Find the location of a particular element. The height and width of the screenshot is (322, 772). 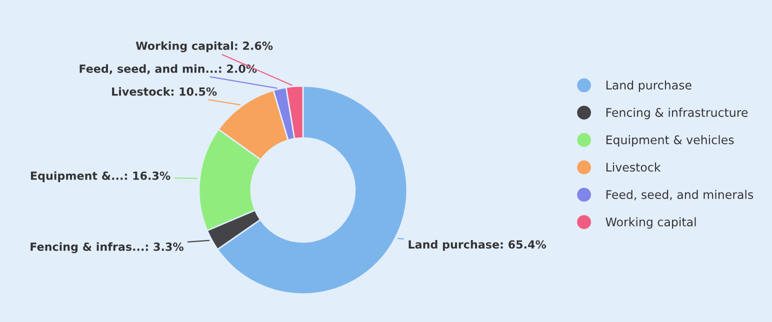

data-label: Working capital: 2.6% is located at coordinates (204, 46).